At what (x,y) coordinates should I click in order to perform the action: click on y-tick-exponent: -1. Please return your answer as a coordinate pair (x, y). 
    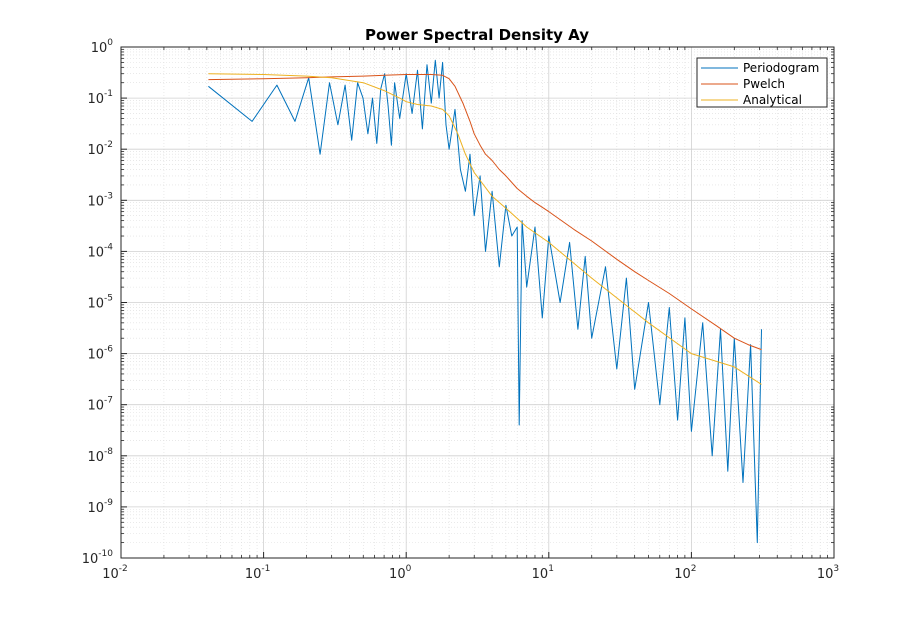
    Looking at the image, I should click on (108, 94).